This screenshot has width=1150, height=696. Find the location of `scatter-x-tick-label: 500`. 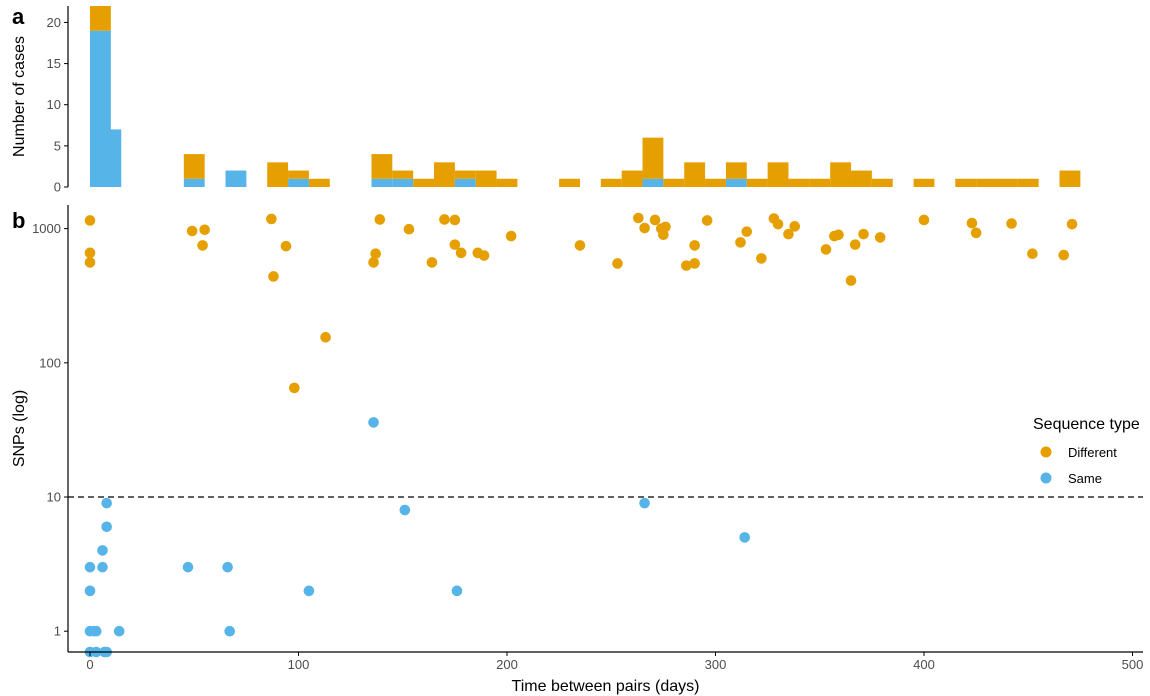

scatter-x-tick-label: 500 is located at coordinates (1133, 664).